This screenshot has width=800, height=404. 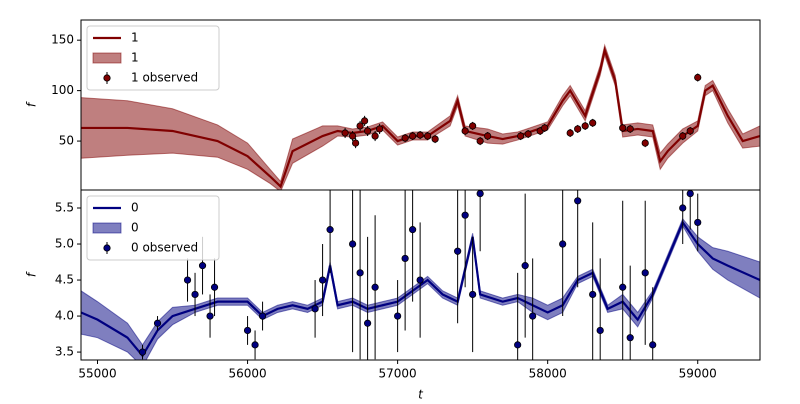 I want to click on x-axis-label: t, so click(x=421, y=394).